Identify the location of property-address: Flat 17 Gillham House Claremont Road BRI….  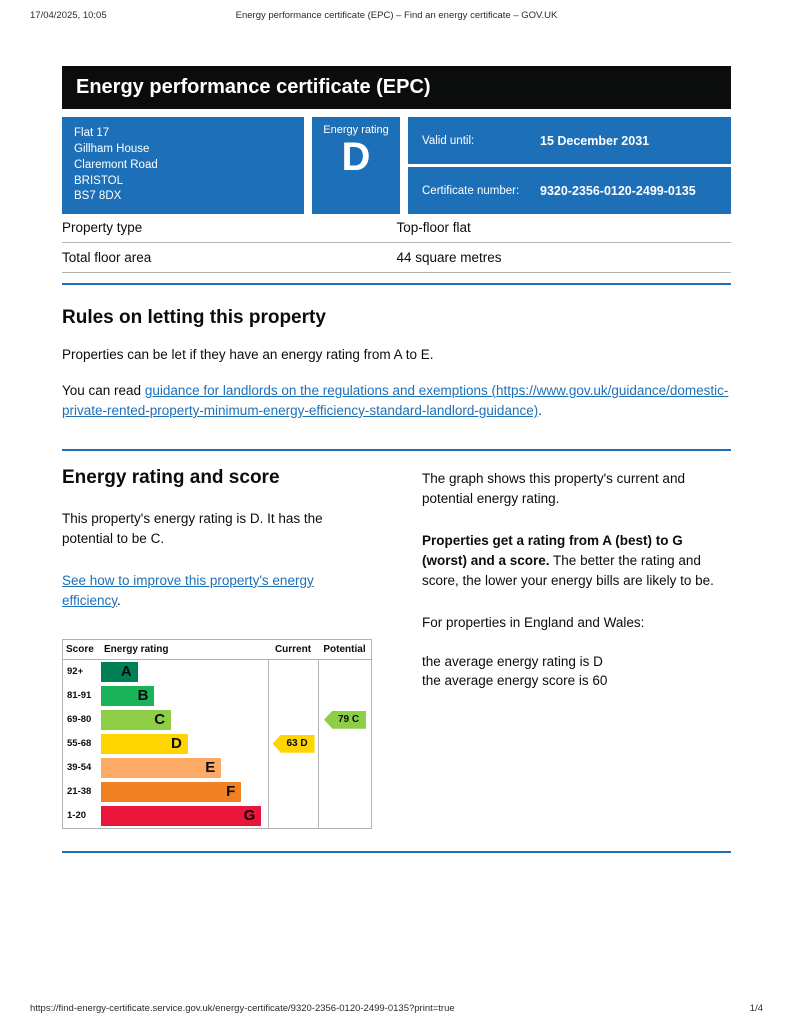
(183, 166).